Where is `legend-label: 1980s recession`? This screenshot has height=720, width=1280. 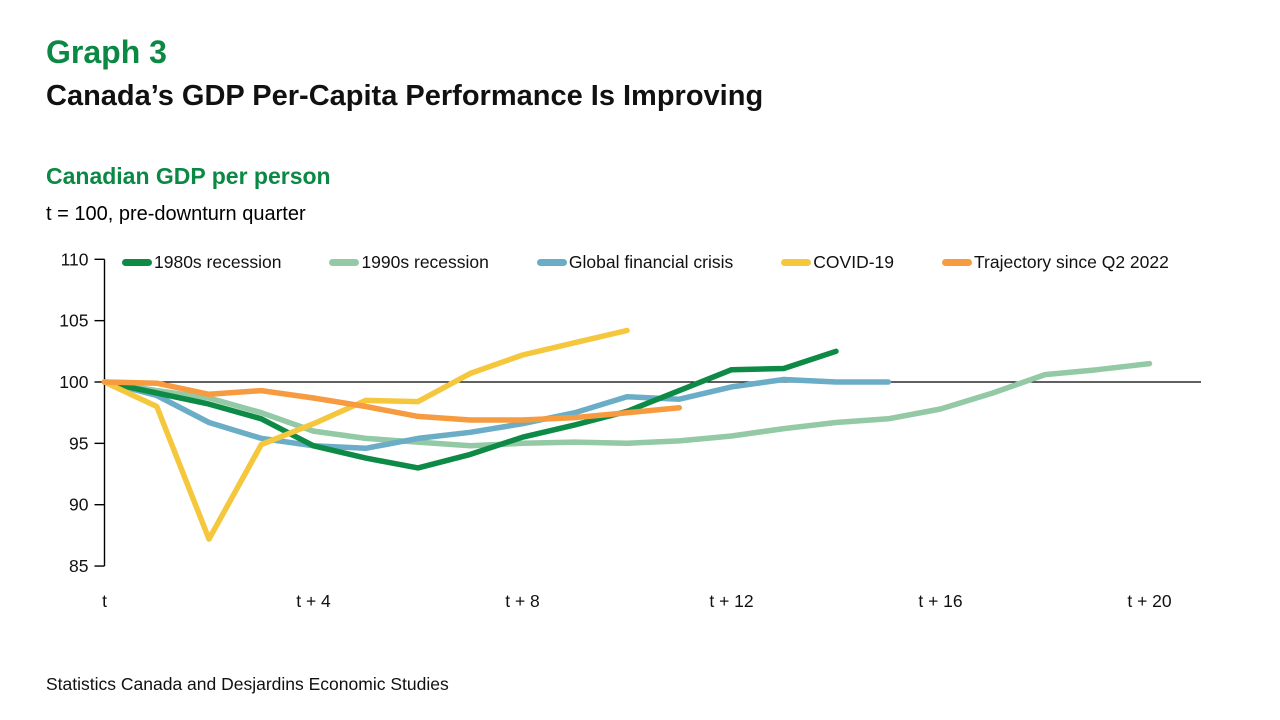
legend-label: 1980s recession is located at coordinates (218, 262).